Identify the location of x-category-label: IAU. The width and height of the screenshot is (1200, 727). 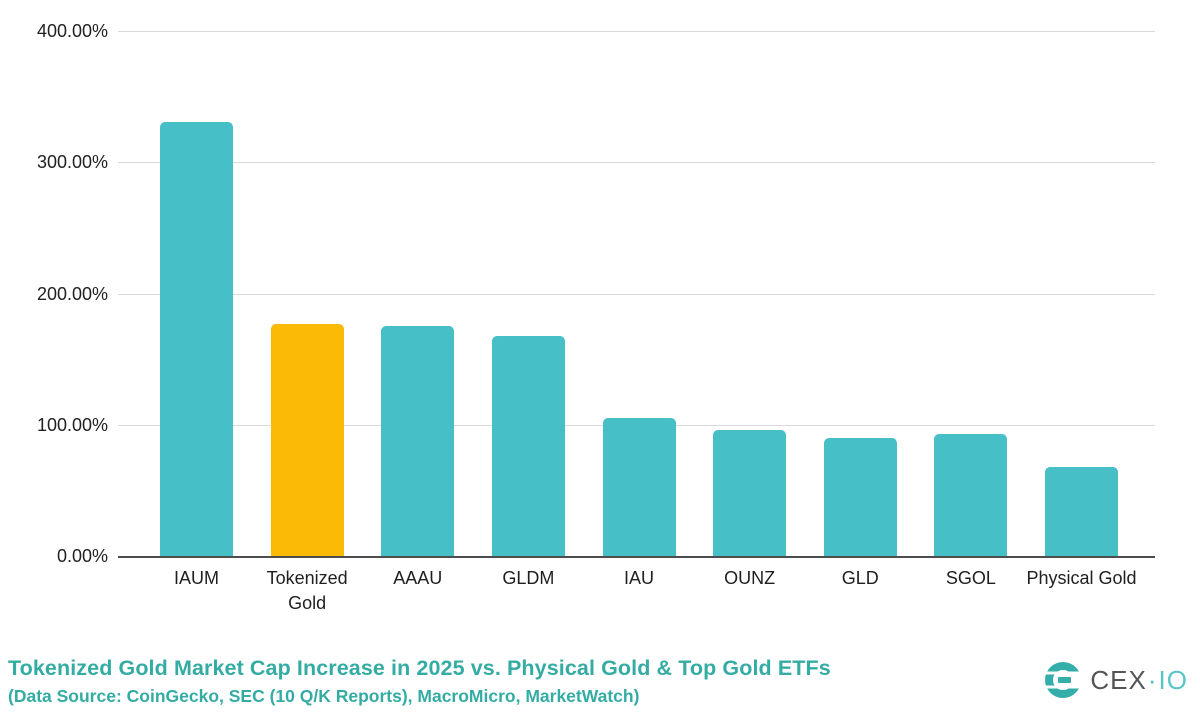
(638, 578).